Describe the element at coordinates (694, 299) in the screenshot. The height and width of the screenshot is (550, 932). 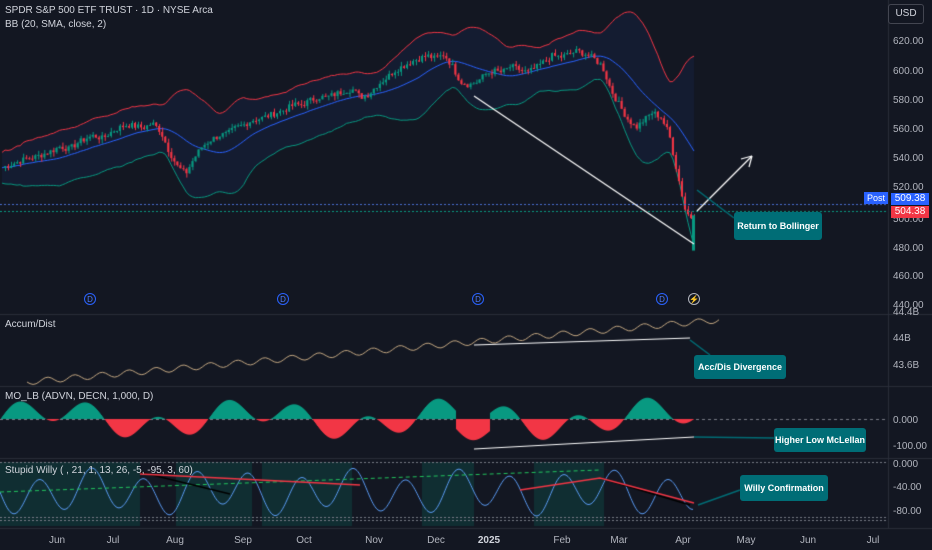
I see `lightning-icon: ⚡` at that location.